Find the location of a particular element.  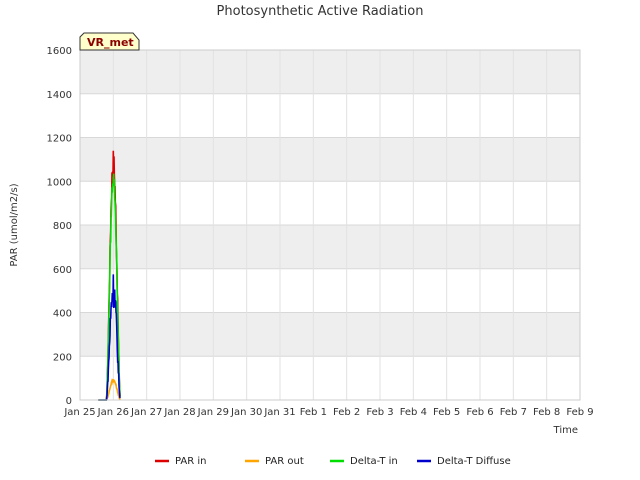

x-tick-label: Feb 8 is located at coordinates (546, 412).